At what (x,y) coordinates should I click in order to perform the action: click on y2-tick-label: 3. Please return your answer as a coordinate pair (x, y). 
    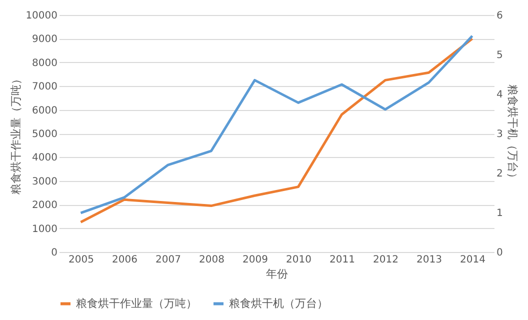
    Looking at the image, I should click on (499, 134).